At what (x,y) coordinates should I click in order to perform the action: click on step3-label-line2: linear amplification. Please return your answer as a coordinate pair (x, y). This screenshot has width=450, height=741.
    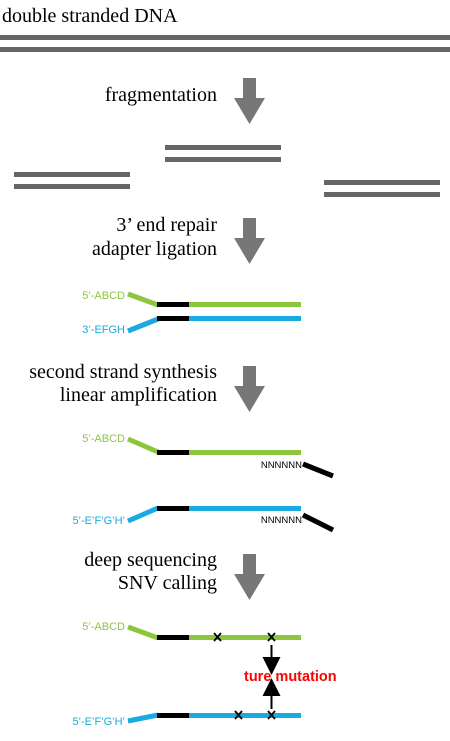
    Looking at the image, I should click on (138, 395).